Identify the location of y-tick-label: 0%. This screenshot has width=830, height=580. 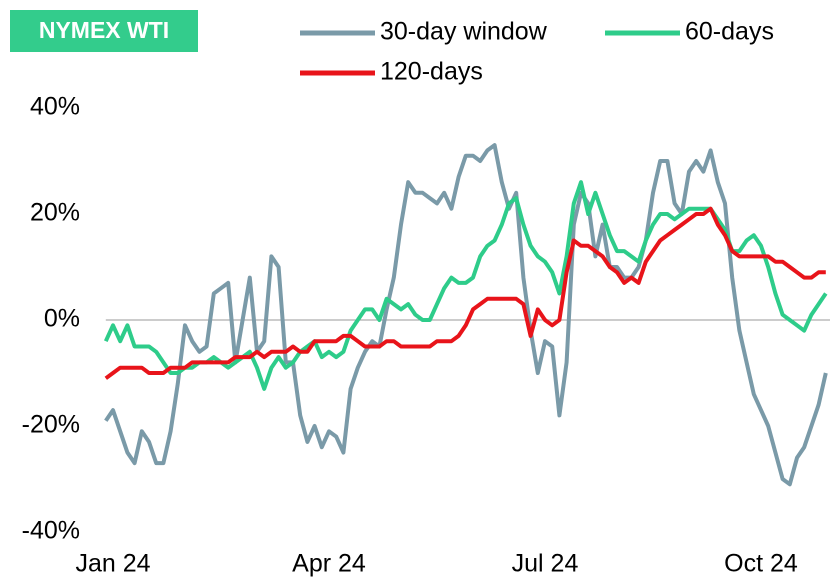
(62, 319).